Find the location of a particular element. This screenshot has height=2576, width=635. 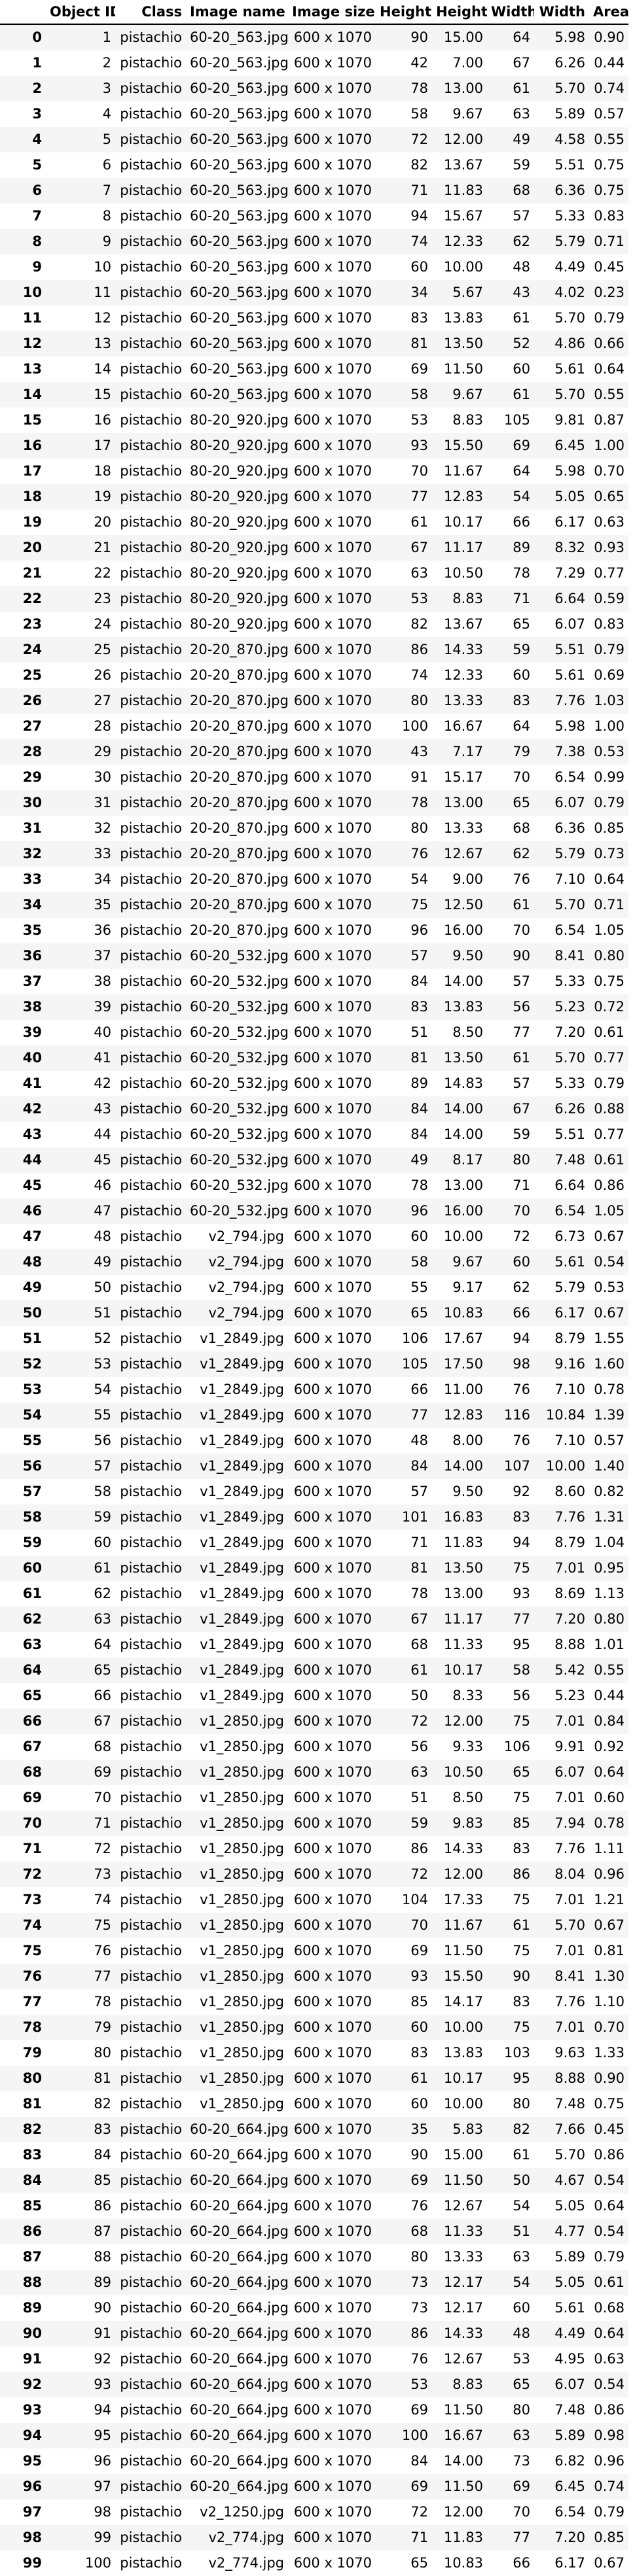

row-index: 75 is located at coordinates (32, 1950).